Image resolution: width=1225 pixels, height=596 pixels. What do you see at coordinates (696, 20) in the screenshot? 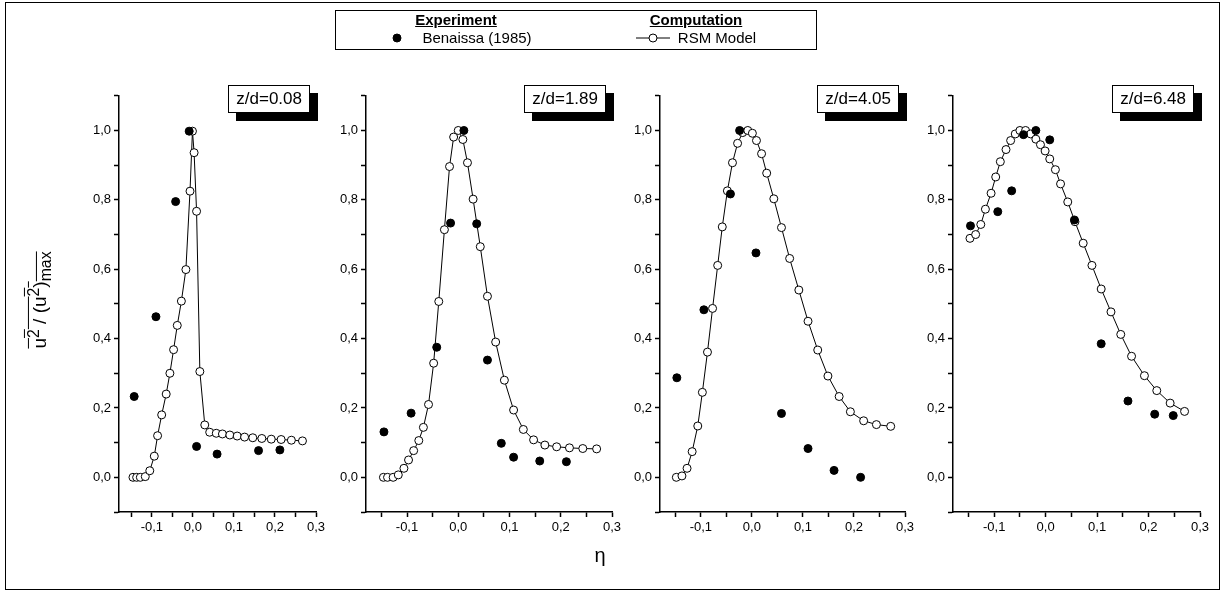
I see `text: Computation` at bounding box center [696, 20].